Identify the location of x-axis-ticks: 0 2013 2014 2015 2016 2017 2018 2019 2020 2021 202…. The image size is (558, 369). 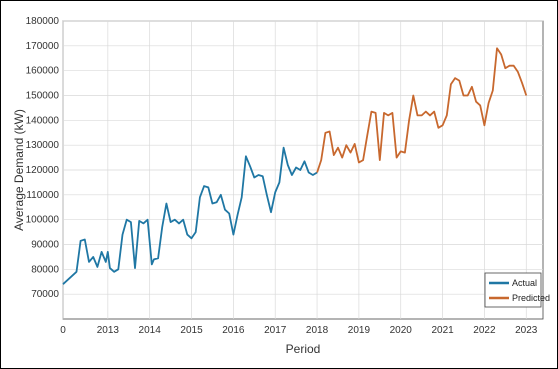
(299, 330).